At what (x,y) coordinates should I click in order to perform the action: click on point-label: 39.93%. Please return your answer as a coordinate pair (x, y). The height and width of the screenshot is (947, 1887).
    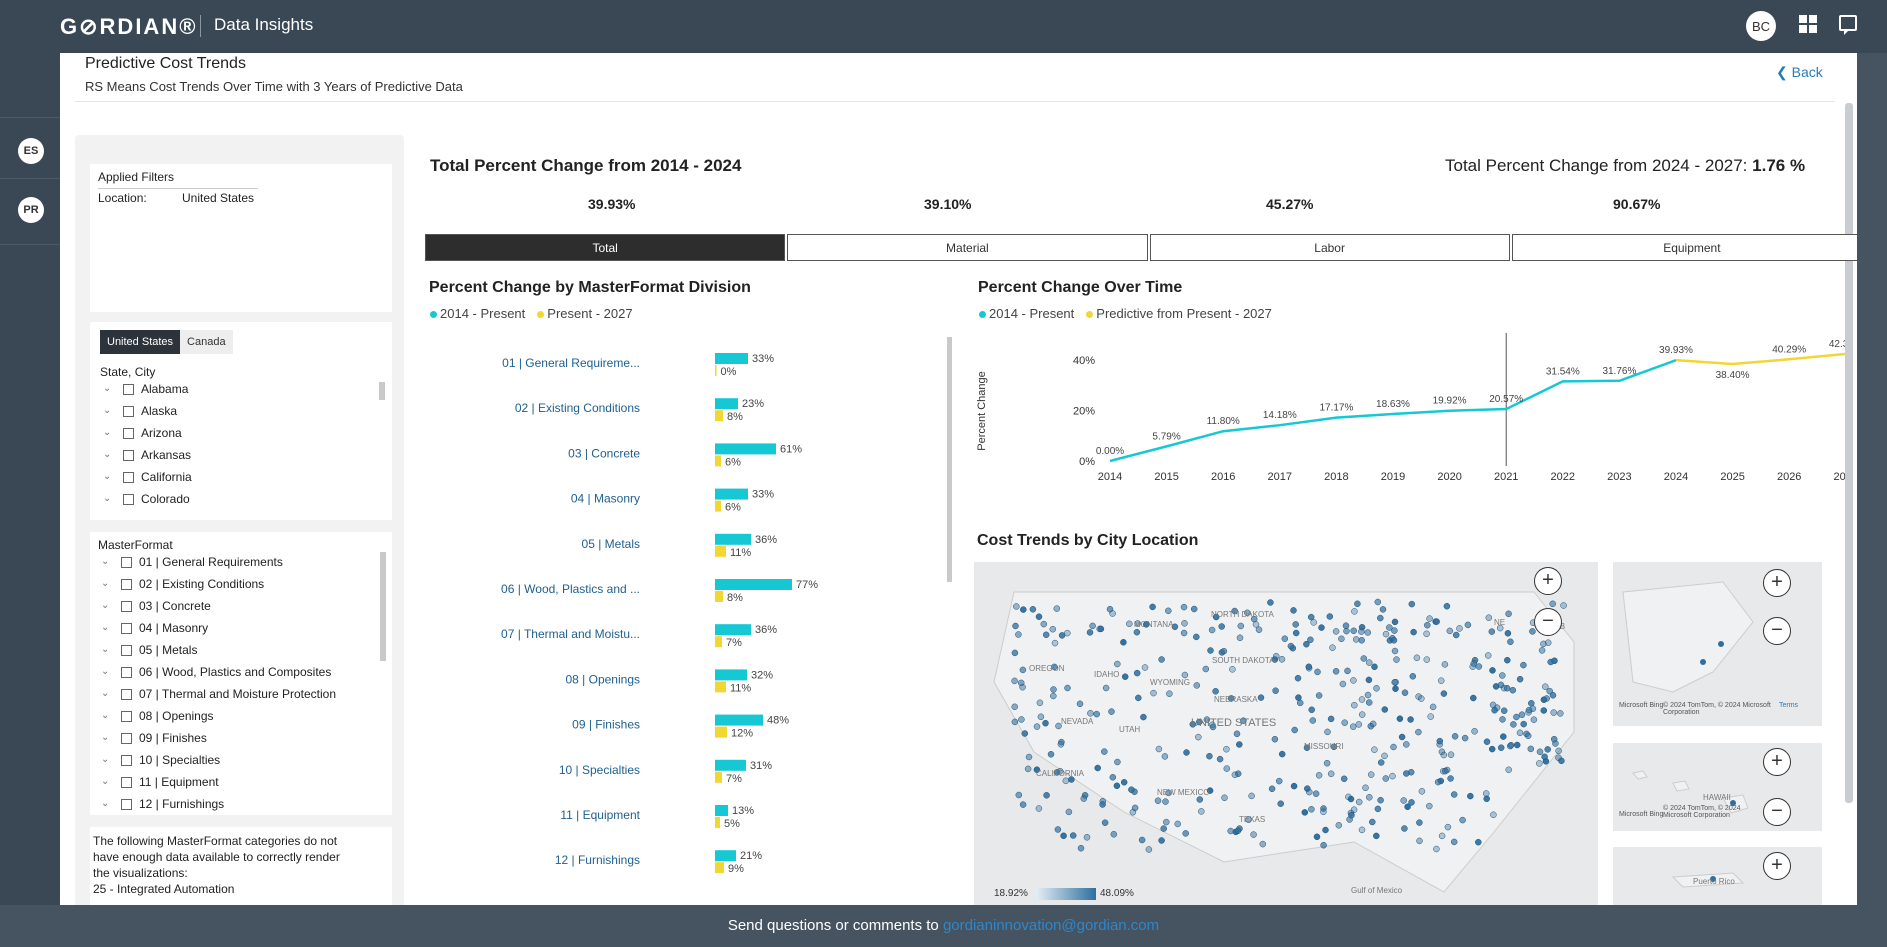
    Looking at the image, I should click on (1676, 350).